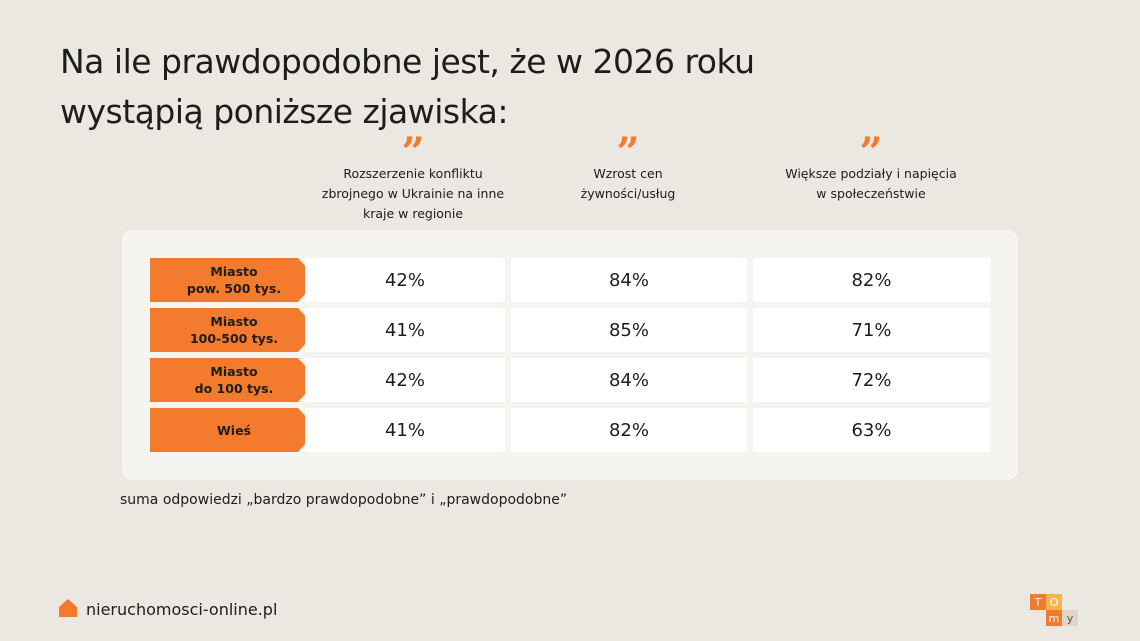  I want to click on row-label: Miasto pow. 500 tys., so click(234, 280).